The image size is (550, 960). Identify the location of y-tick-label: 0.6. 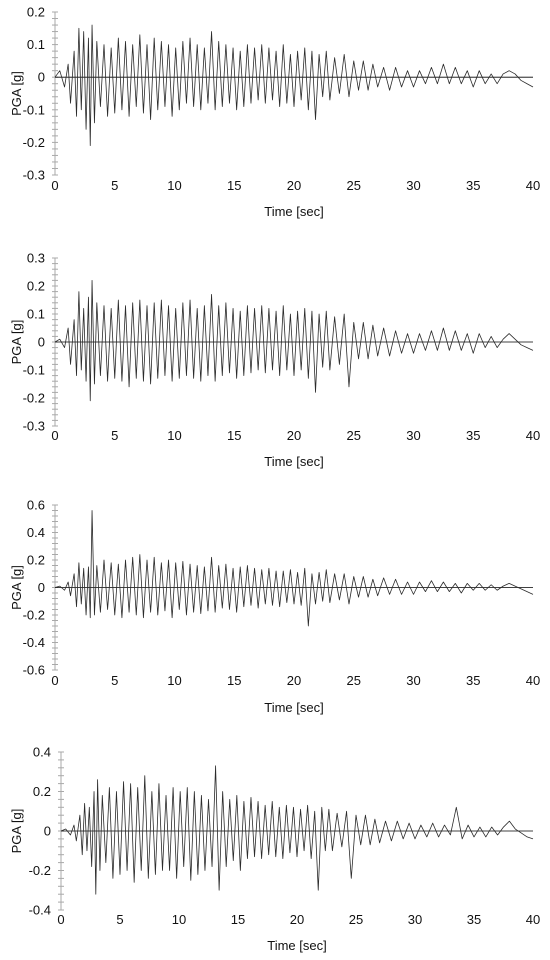
(36, 505).